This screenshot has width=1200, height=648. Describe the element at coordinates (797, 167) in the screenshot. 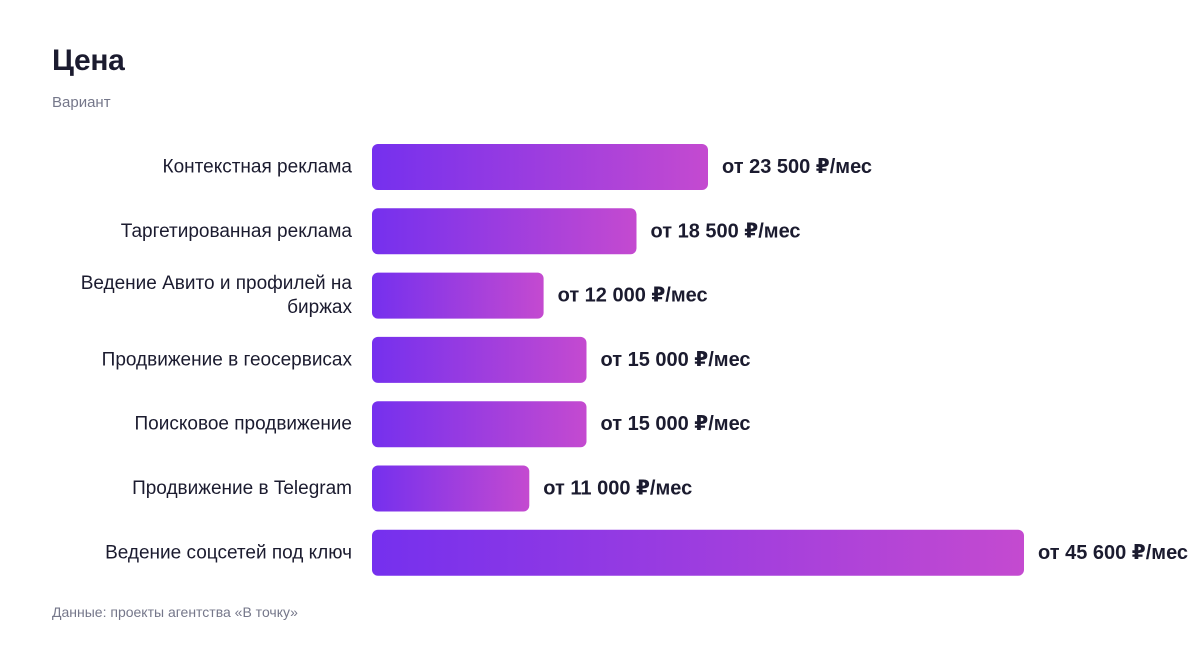

I see `value-label: от 23 500 ₽/мес` at that location.